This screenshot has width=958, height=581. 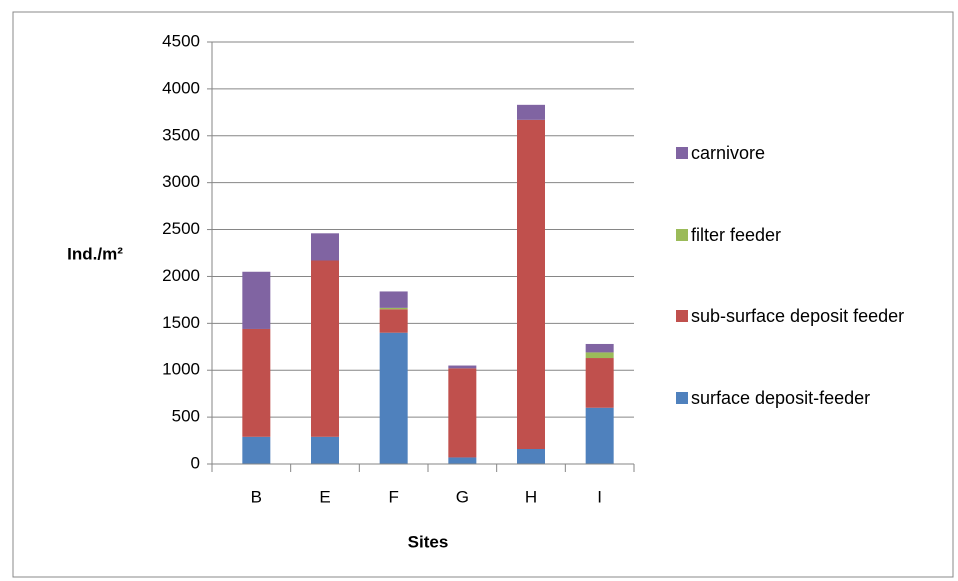 What do you see at coordinates (728, 153) in the screenshot?
I see `legend-label: carnivore` at bounding box center [728, 153].